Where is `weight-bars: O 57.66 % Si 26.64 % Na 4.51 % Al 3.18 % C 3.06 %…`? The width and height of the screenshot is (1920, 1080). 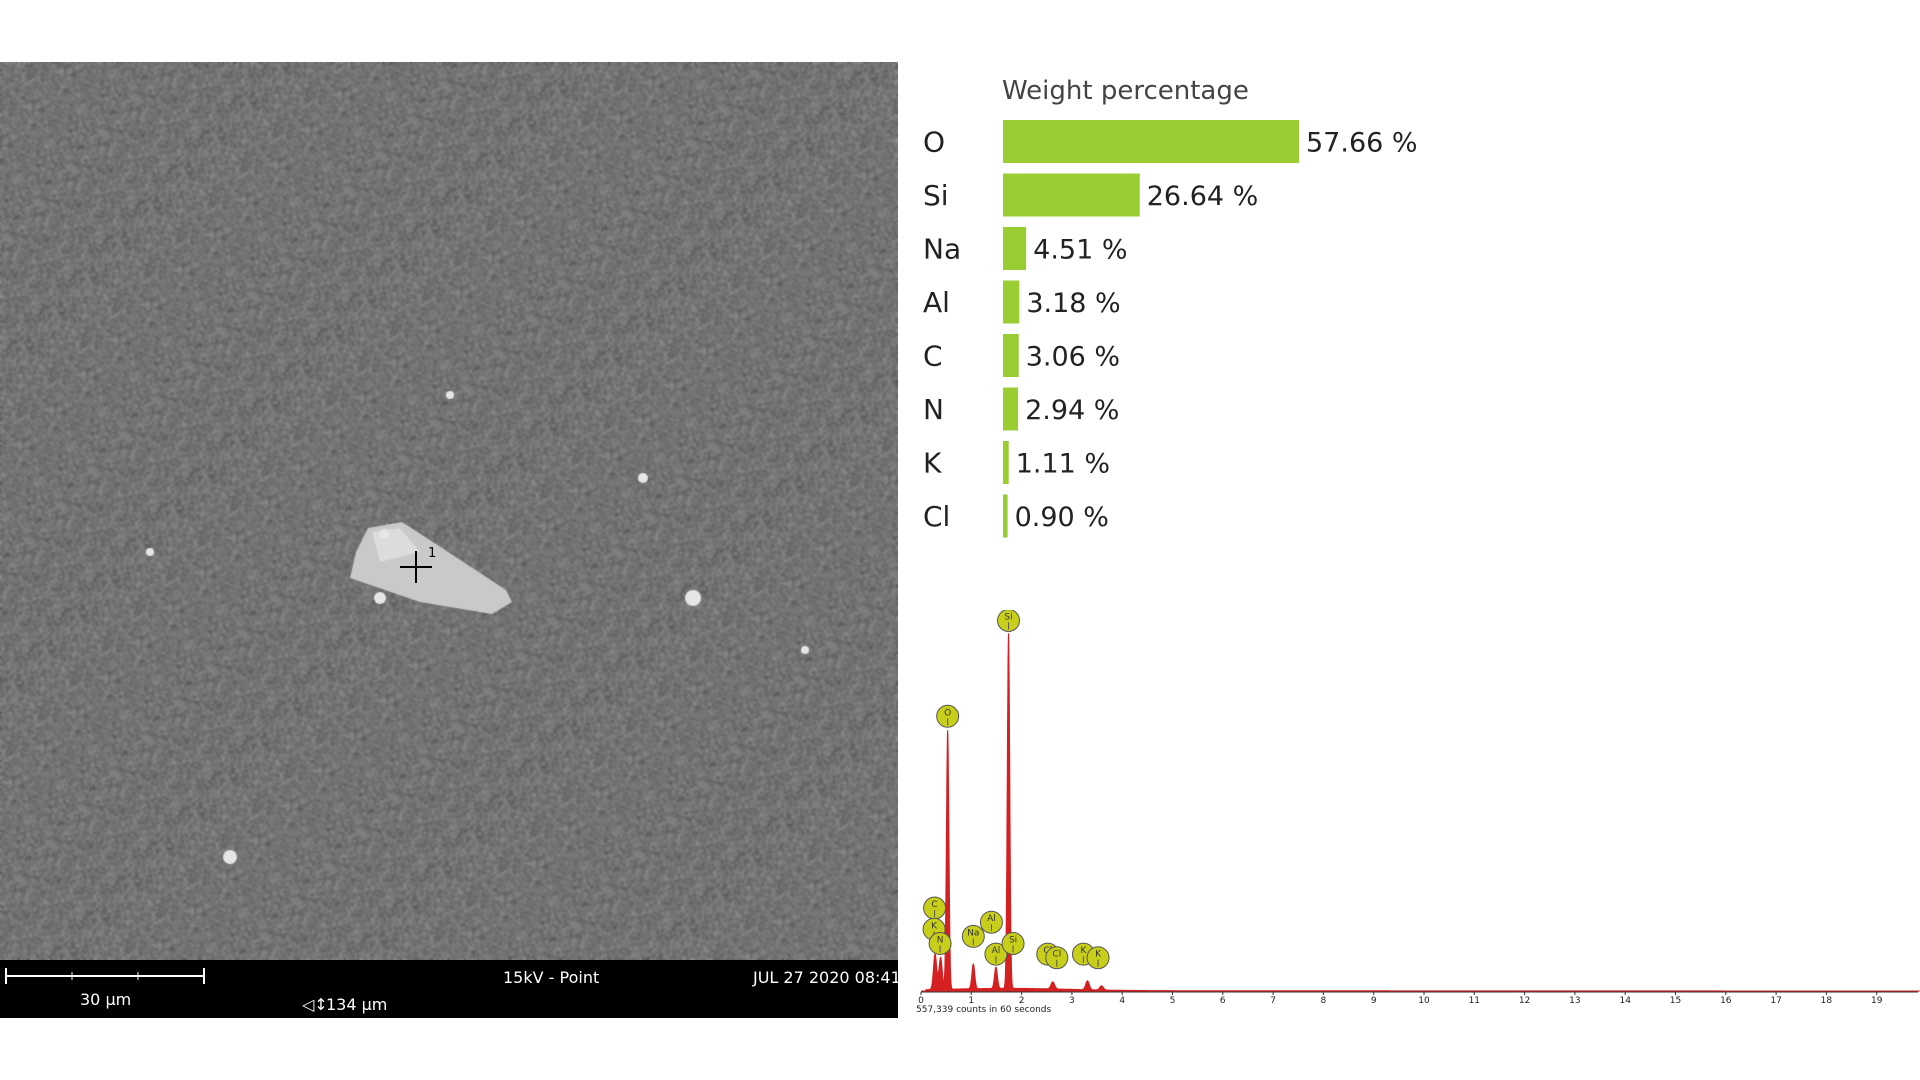 weight-bars: O 57.66 % Si 26.64 % Na 4.51 % Al 3.18 % C 3.06 %… is located at coordinates (1170, 329).